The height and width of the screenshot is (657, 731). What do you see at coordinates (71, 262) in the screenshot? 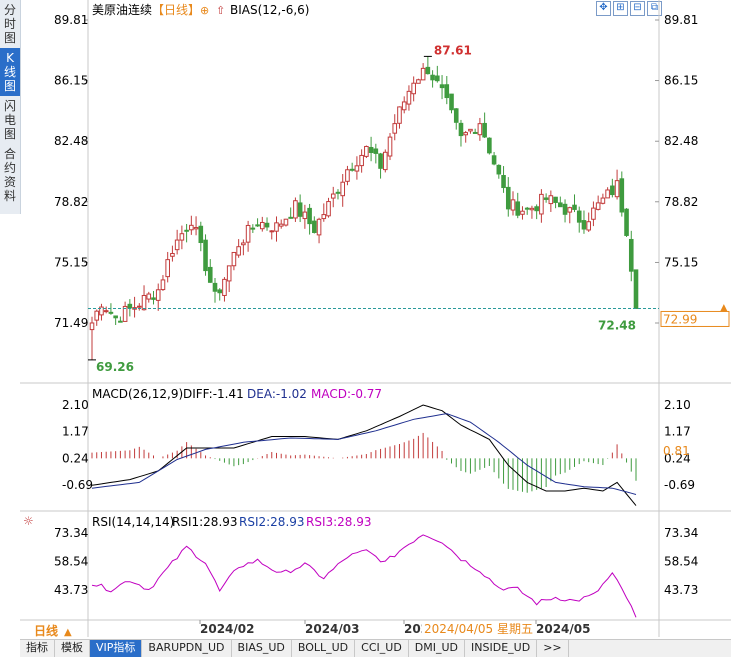
I see `price-tick-label-left: 75.15` at bounding box center [71, 262].